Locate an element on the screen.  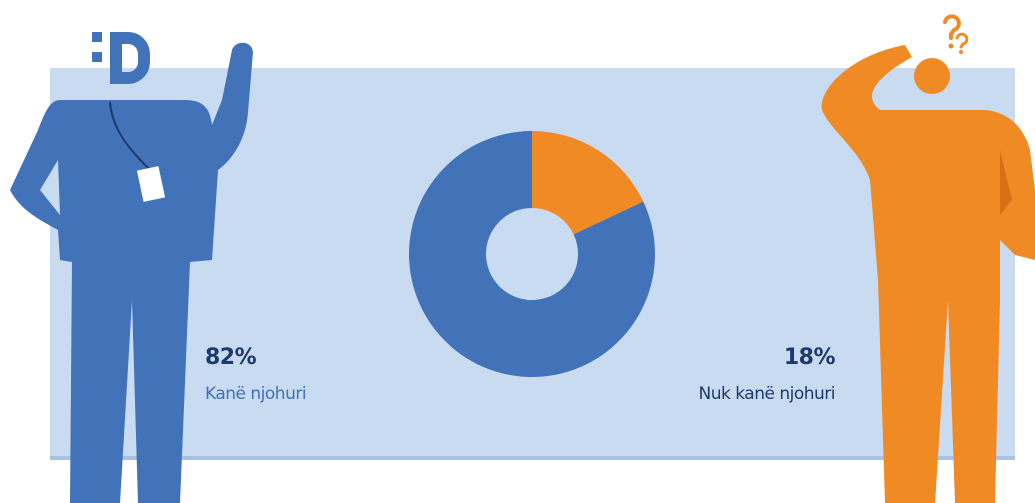
donut is located at coordinates (531, 254).